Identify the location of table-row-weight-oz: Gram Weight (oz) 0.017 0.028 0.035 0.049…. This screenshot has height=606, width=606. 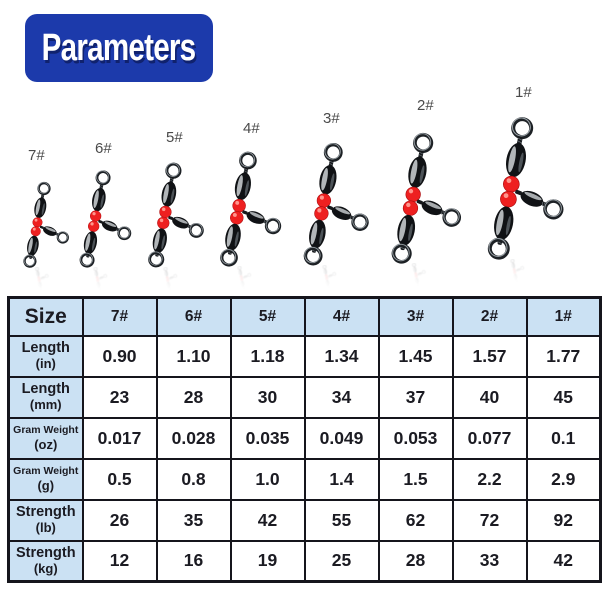
(304, 438).